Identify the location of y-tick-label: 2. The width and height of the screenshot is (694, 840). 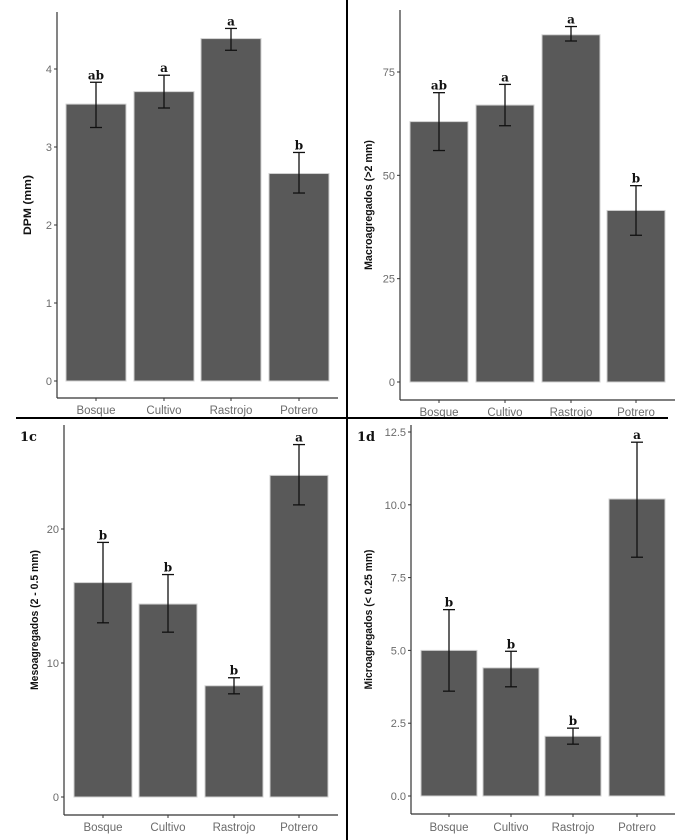
(49, 226).